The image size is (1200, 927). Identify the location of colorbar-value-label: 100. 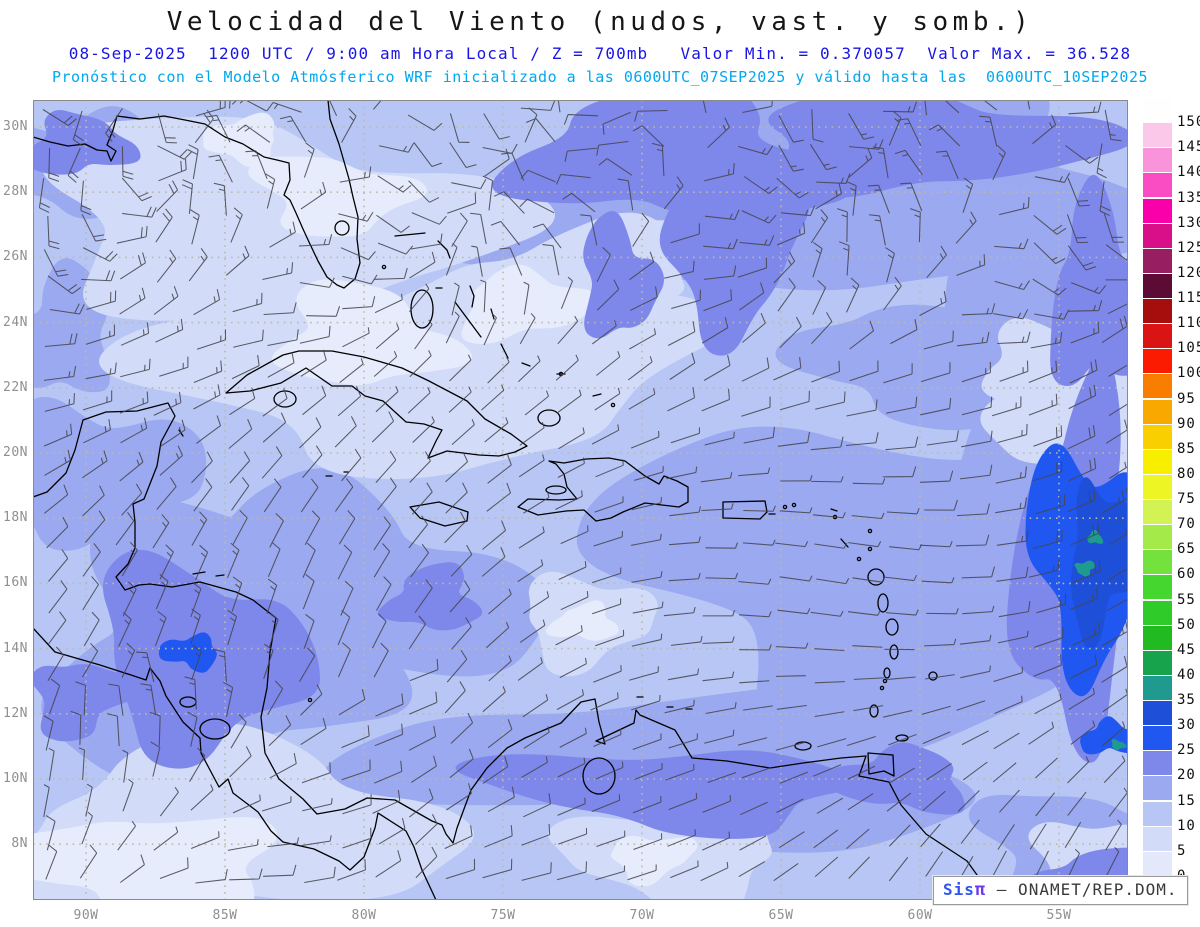
(1188, 373).